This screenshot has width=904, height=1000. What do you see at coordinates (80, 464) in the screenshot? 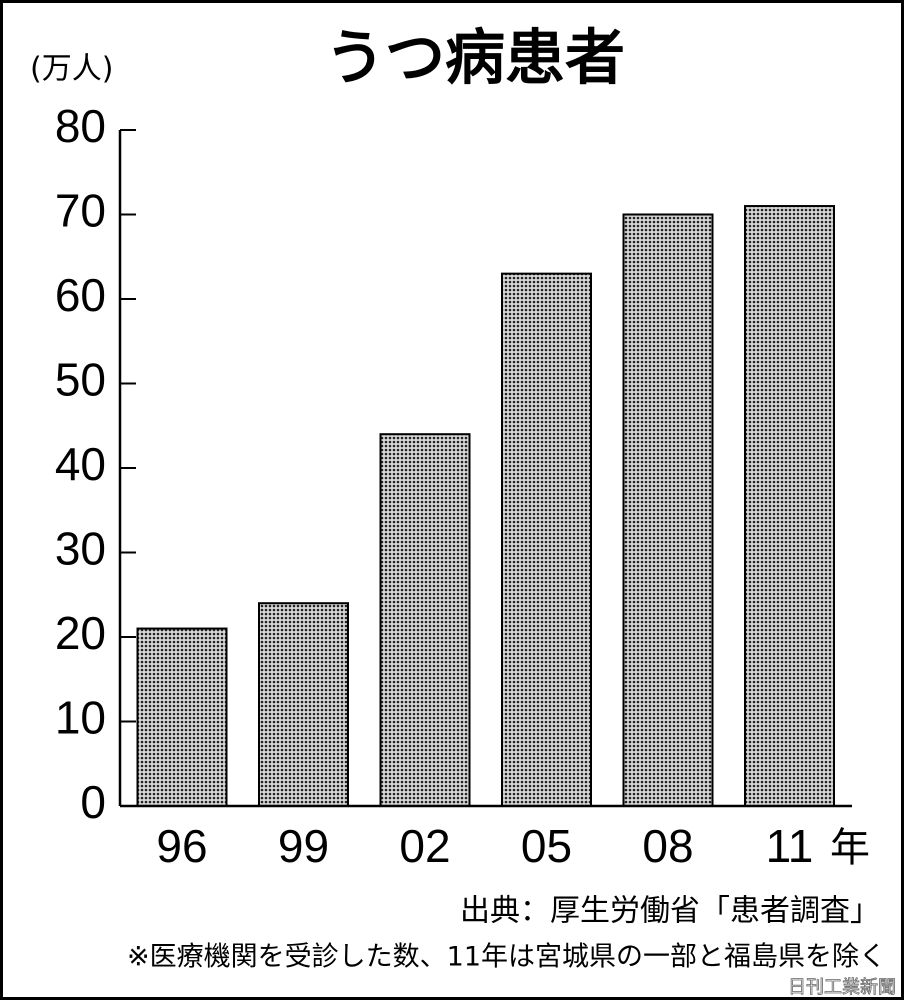
I see `y-tick-label: 40` at bounding box center [80, 464].